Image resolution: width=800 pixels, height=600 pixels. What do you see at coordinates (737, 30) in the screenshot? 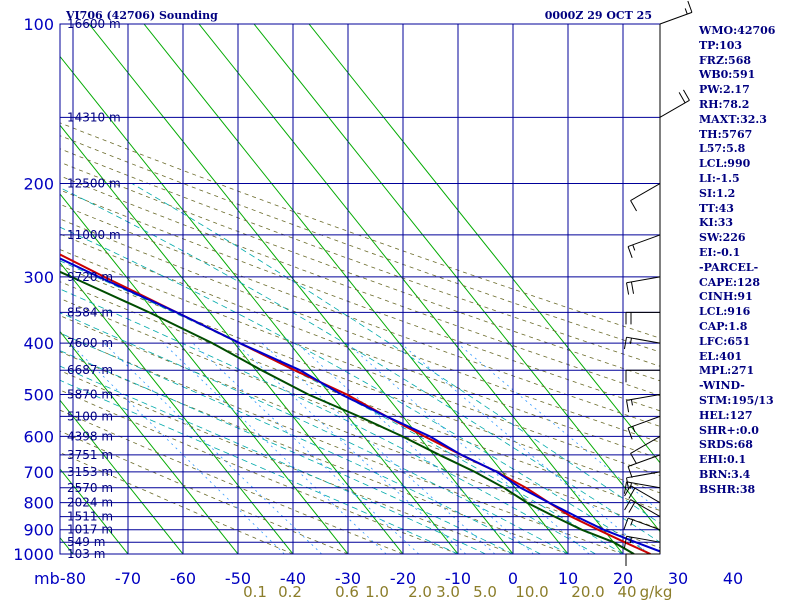
I see `sounding-index-item: WMO:42706` at bounding box center [737, 30].